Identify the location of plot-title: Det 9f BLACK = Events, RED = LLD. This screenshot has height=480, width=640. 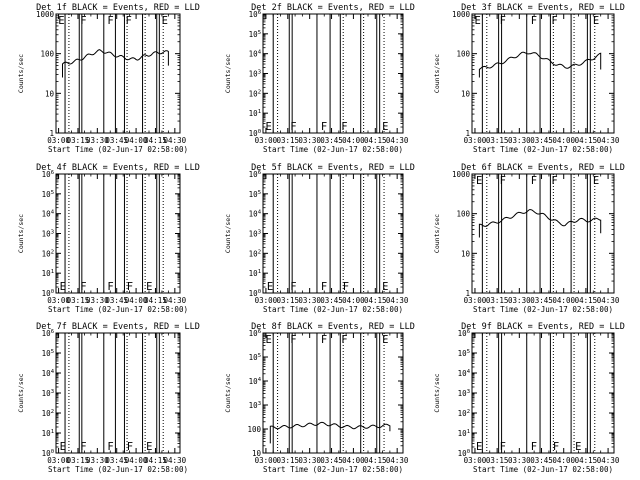
(543, 327).